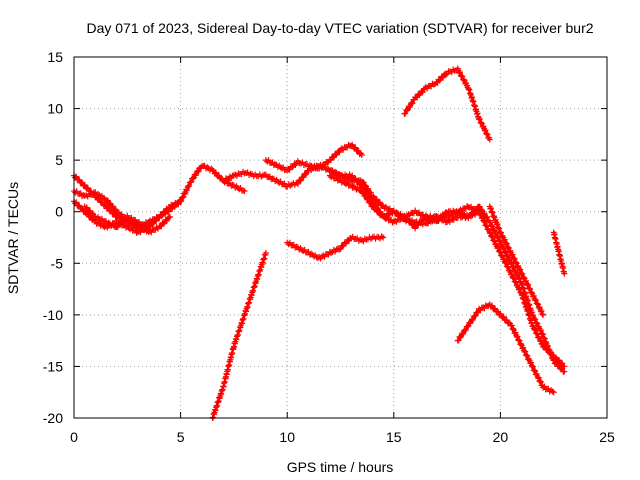 Image resolution: width=640 pixels, height=480 pixels. Describe the element at coordinates (55, 57) in the screenshot. I see `y-tick-label: 15` at that location.